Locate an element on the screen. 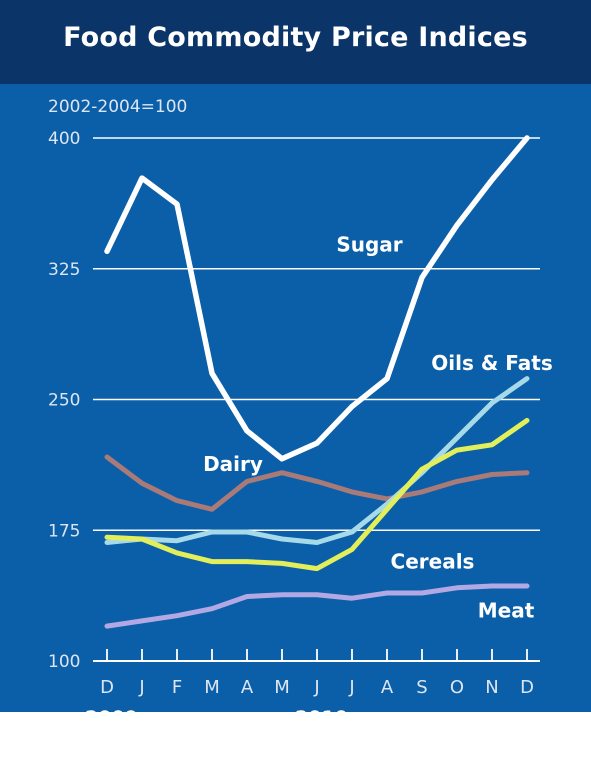 The width and height of the screenshot is (591, 769). y-tick-label: 250 is located at coordinates (64, 401).